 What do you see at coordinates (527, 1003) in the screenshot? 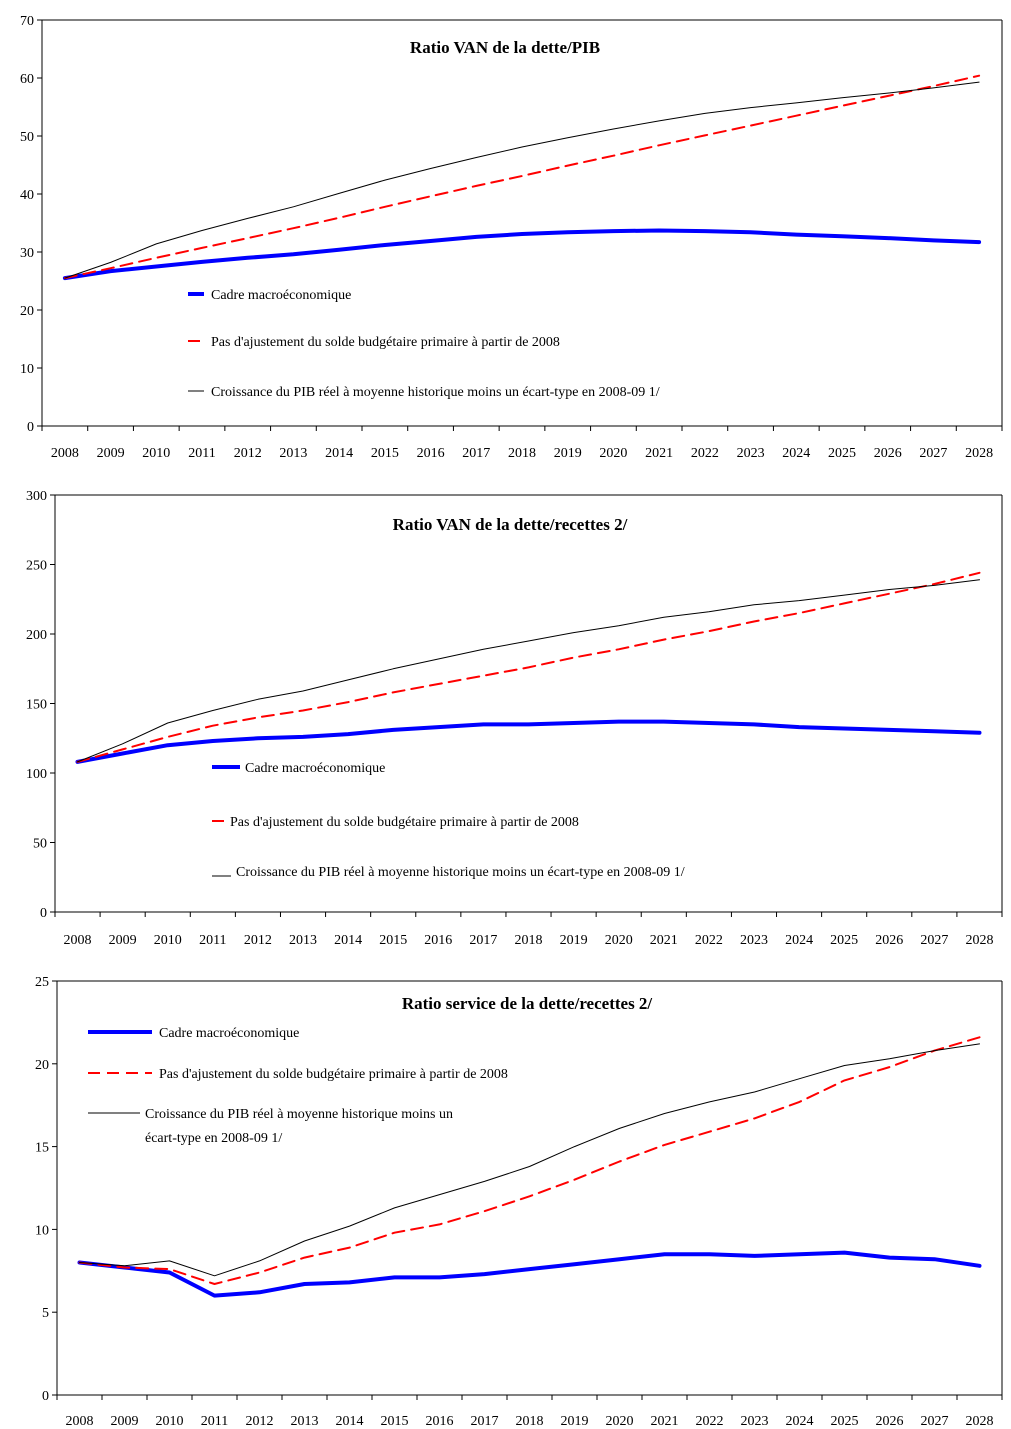
I see `chart-title: Ratio service de la dette/recettes 2/` at bounding box center [527, 1003].